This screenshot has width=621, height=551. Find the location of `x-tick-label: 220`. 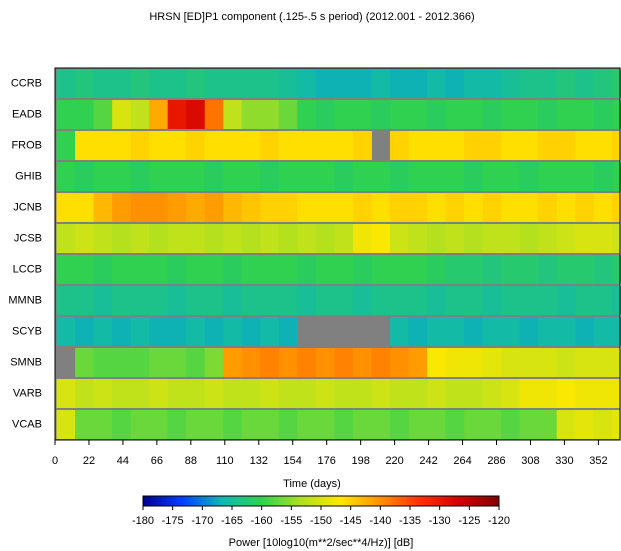

x-tick-label: 220 is located at coordinates (394, 461).